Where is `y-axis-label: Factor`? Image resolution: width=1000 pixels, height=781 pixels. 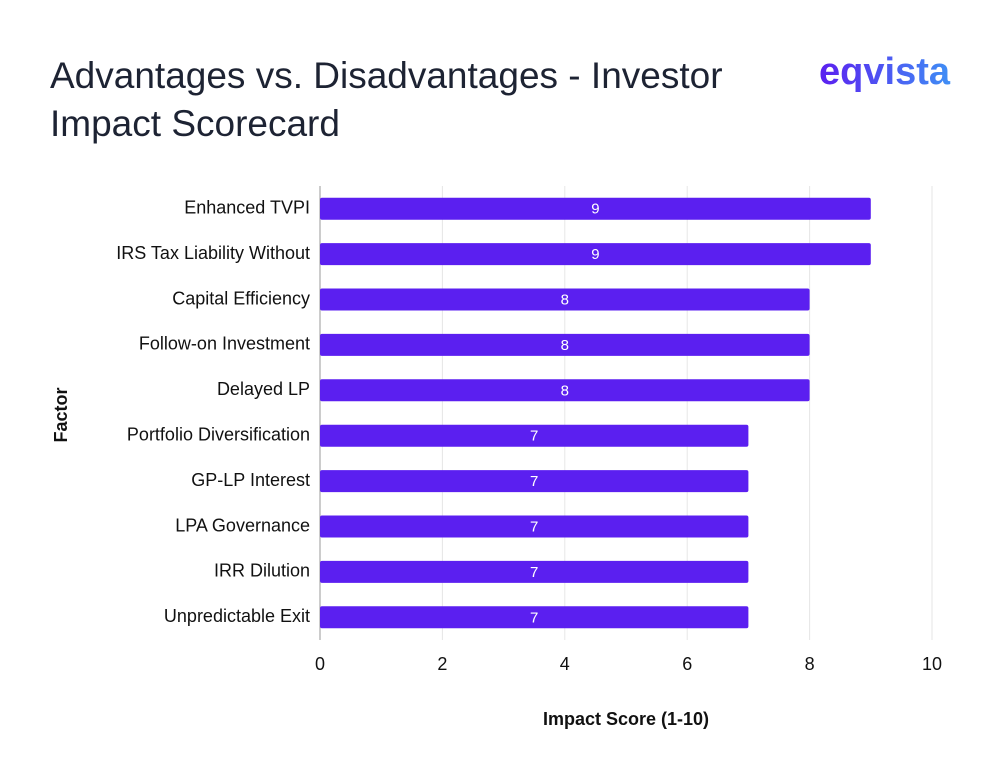 y-axis-label: Factor is located at coordinates (61, 414).